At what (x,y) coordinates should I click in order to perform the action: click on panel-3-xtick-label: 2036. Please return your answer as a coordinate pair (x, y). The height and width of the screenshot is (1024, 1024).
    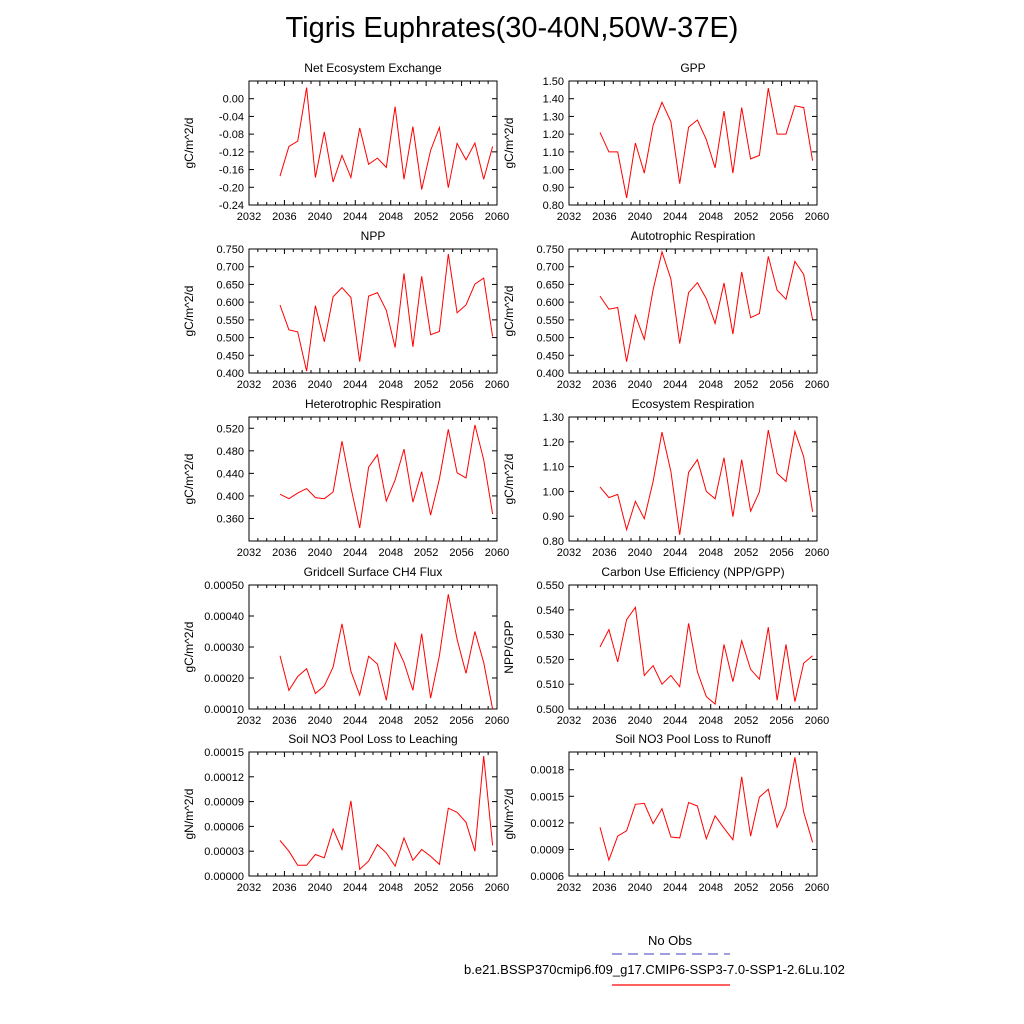
    Looking at the image, I should click on (284, 385).